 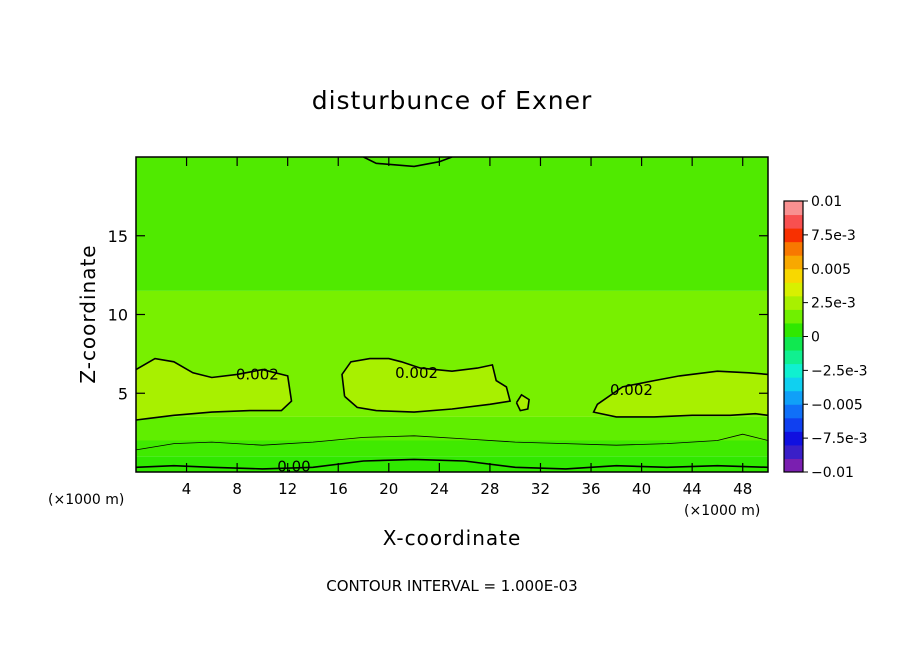 What do you see at coordinates (489, 489) in the screenshot?
I see `x-tick-label-28: 28` at bounding box center [489, 489].